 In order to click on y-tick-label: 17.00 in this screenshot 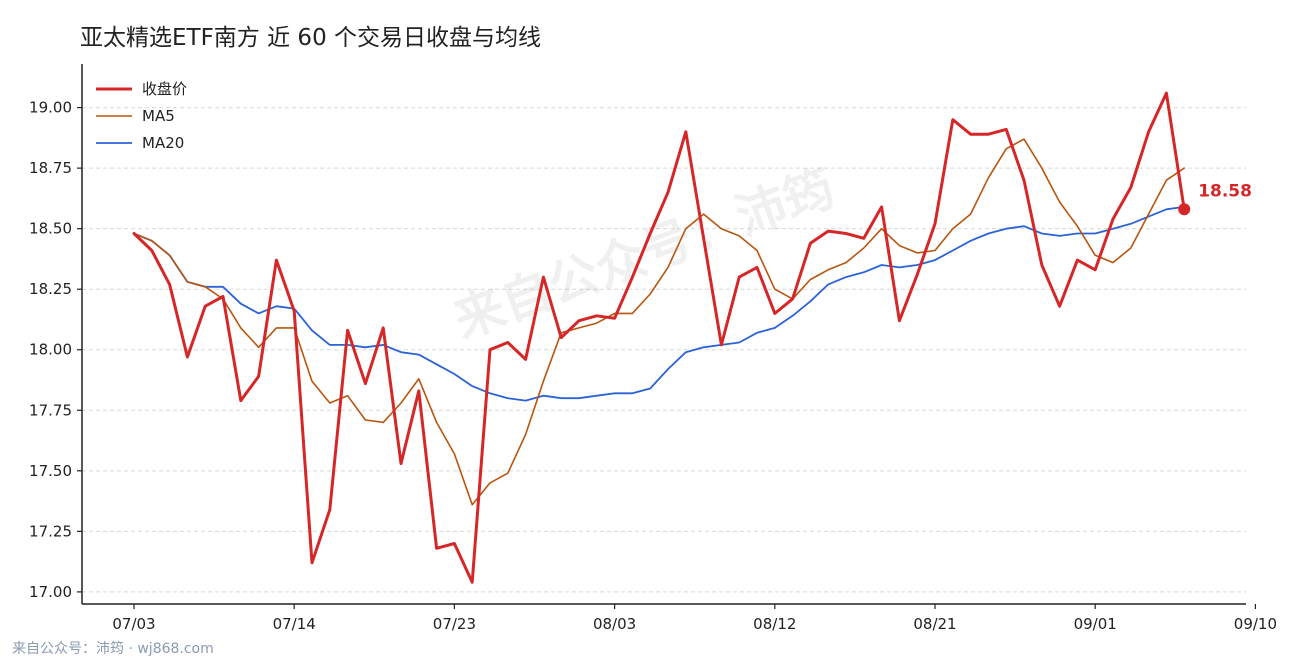, I will do `click(50, 592)`.